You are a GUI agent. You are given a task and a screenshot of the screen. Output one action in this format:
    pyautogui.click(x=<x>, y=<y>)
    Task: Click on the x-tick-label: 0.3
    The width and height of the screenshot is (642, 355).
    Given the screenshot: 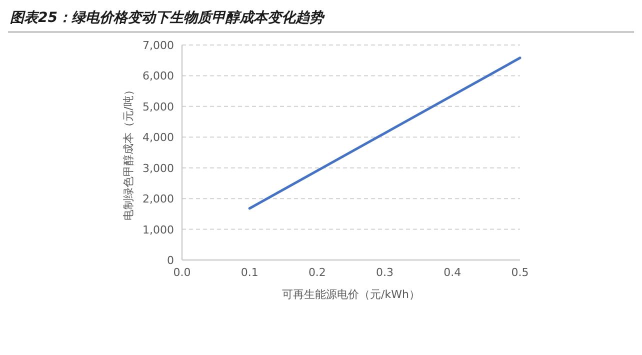 What is the action you would take?
    pyautogui.click(x=385, y=272)
    